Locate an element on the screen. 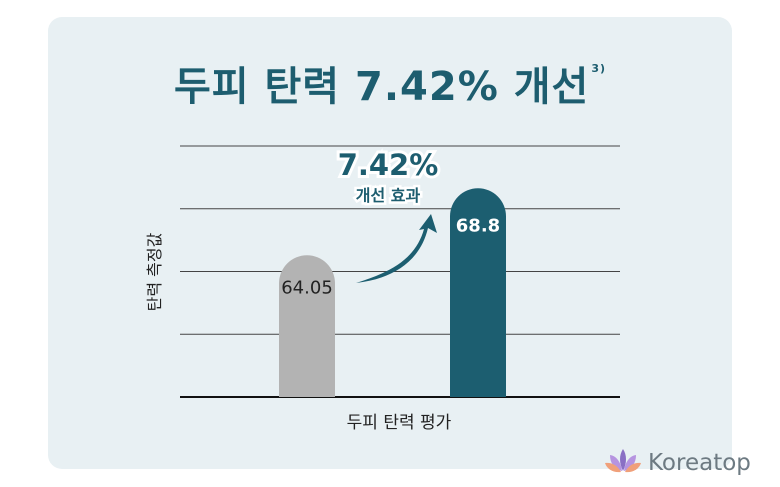  annotation-value: 7.42% is located at coordinates (388, 165).